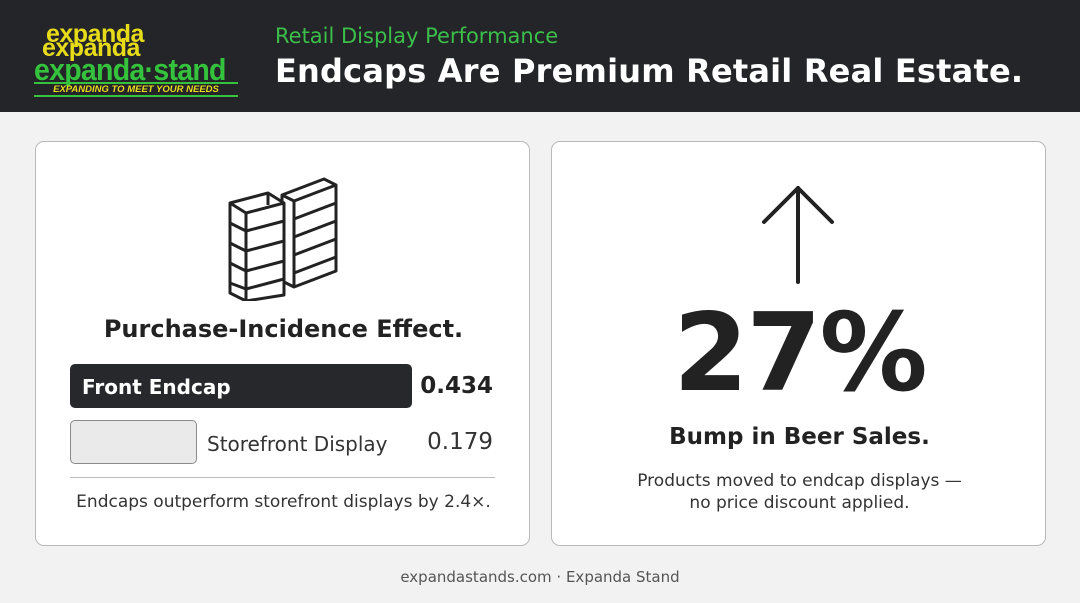 Image resolution: width=1080 pixels, height=603 pixels. What do you see at coordinates (456, 386) in the screenshot?
I see `bar-value-front-endcap: 0.434` at bounding box center [456, 386].